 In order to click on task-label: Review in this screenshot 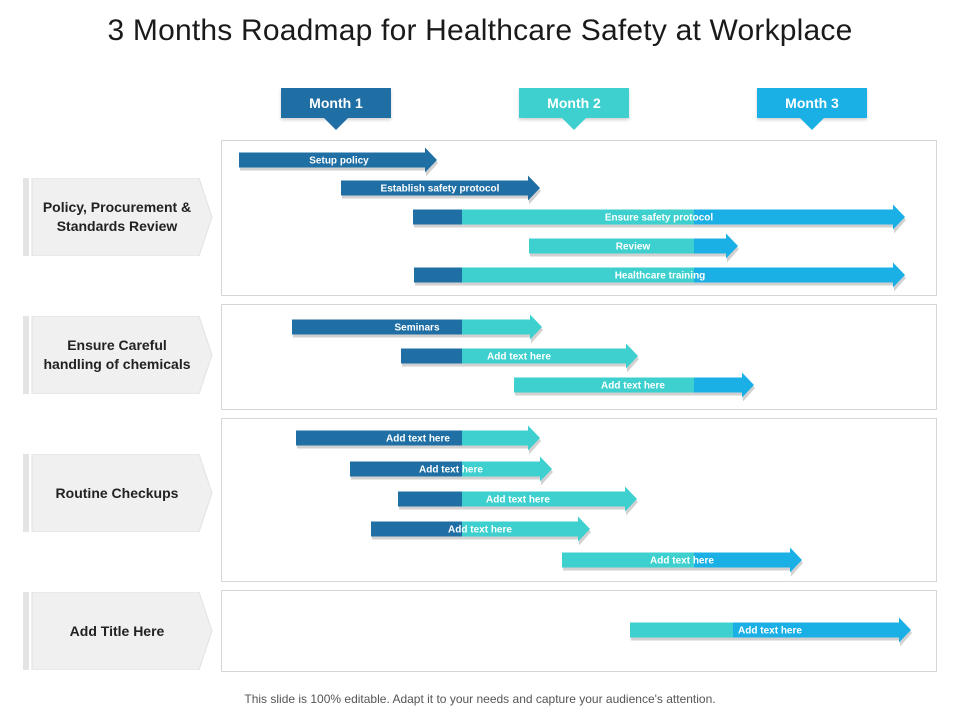, I will do `click(633, 247)`.